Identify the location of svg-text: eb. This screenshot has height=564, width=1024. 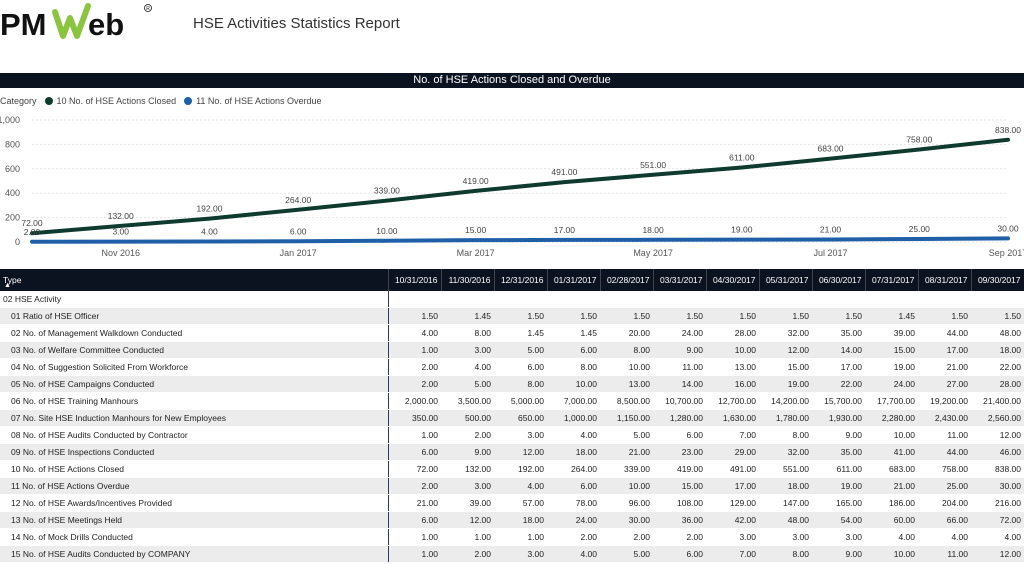
(106, 24).